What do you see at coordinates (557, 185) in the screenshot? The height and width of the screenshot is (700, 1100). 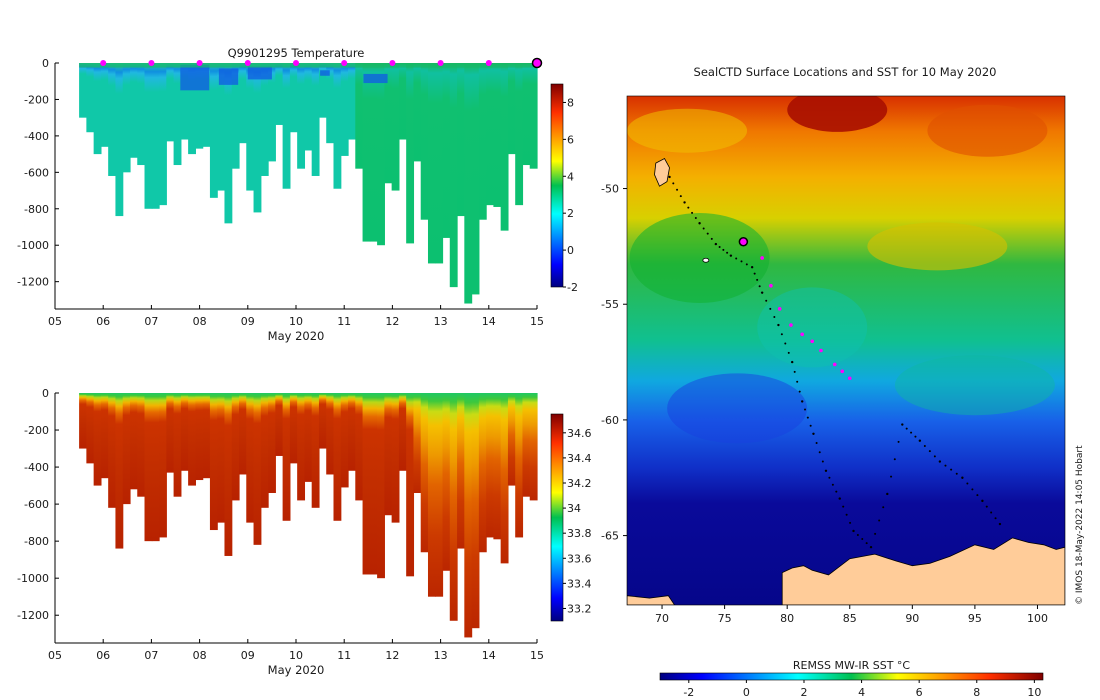 I see `colorbar` at bounding box center [557, 185].